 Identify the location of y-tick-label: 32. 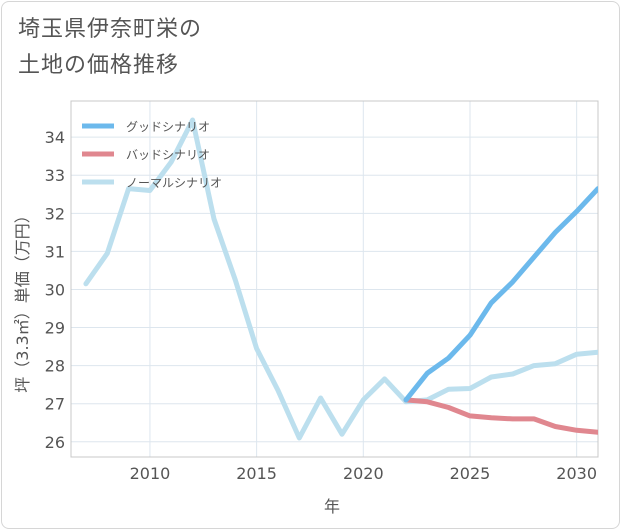
(55, 213).